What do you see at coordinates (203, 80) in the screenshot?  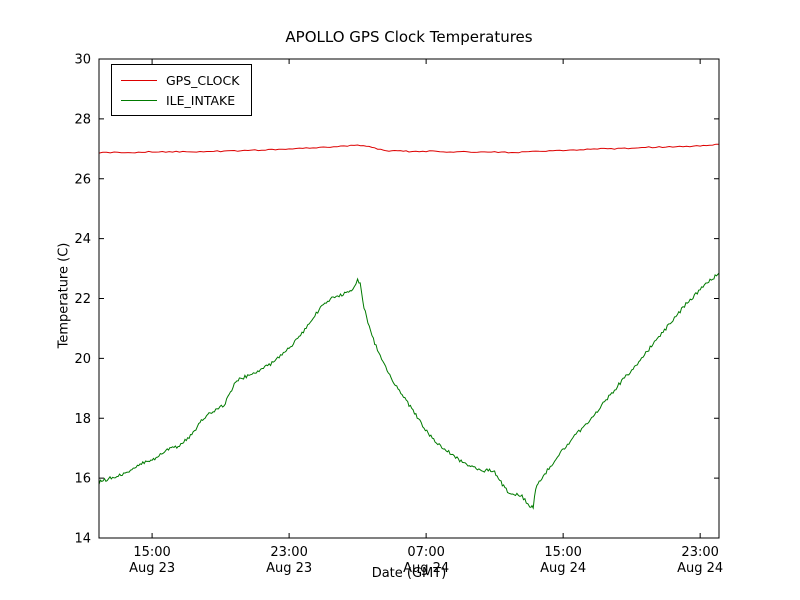 I see `legend-label: GPS_CLOCK` at bounding box center [203, 80].